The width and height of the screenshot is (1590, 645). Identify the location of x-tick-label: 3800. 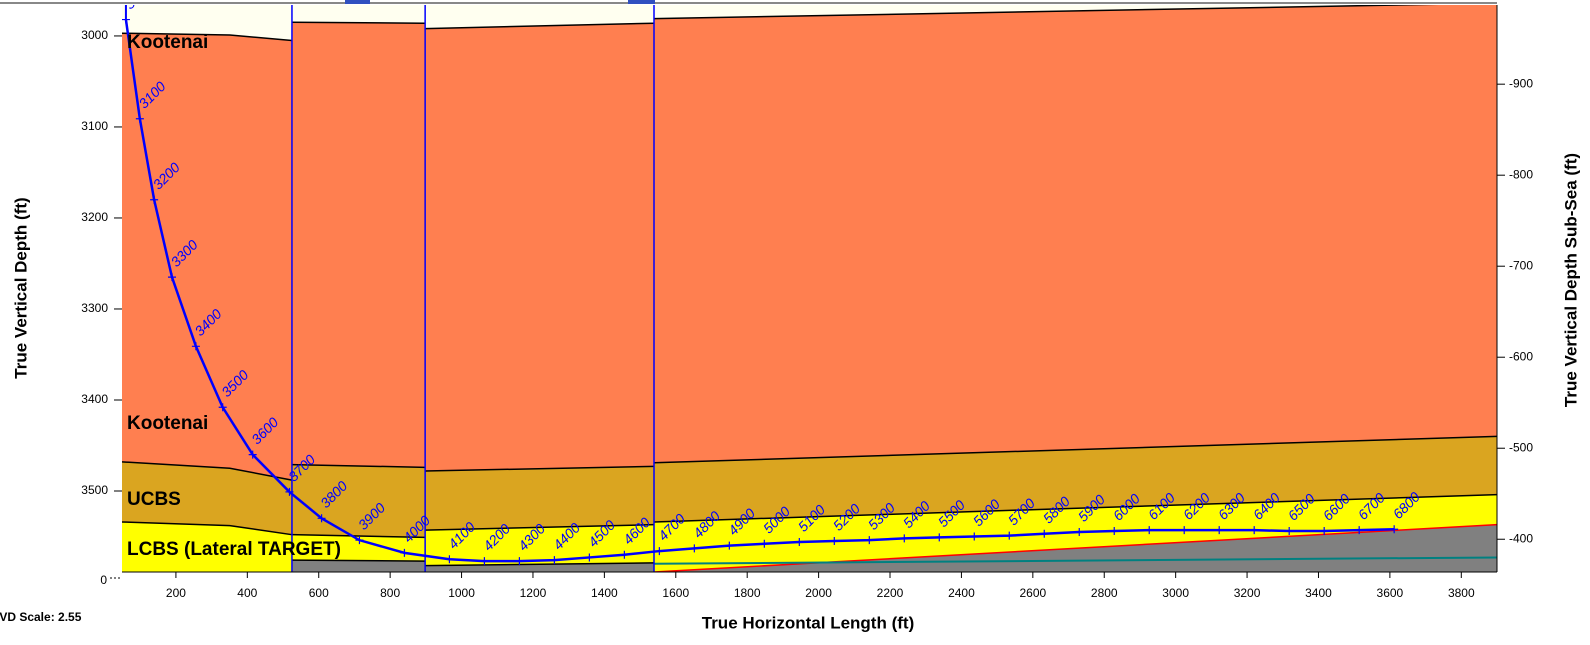
(1461, 593).